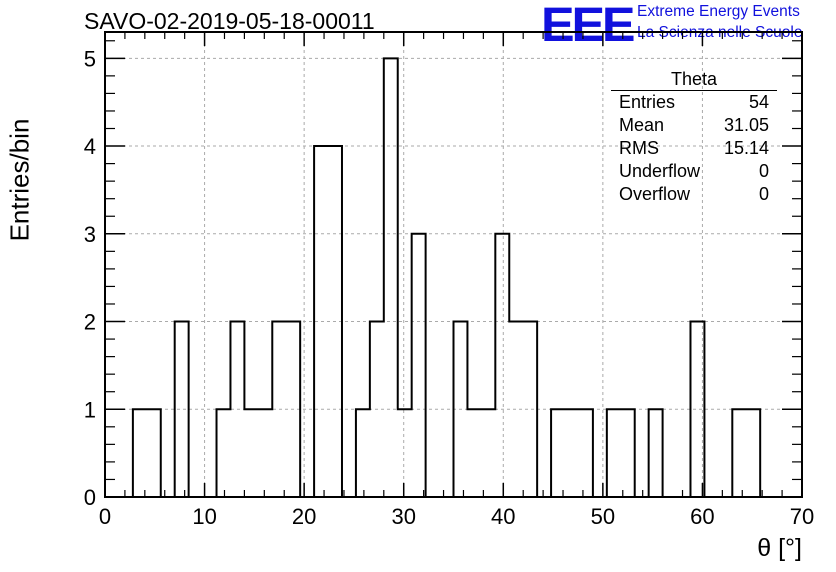 This screenshot has height=572, width=836. What do you see at coordinates (304, 516) in the screenshot?
I see `x-tick-label: 20` at bounding box center [304, 516].